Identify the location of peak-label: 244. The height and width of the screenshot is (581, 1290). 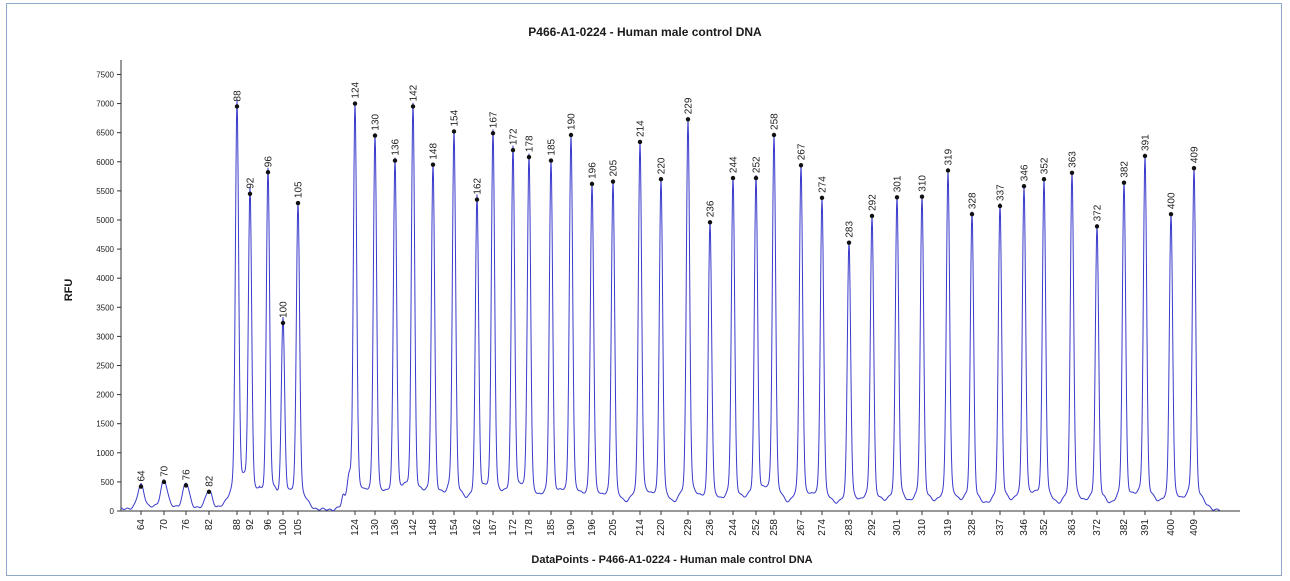
(734, 164).